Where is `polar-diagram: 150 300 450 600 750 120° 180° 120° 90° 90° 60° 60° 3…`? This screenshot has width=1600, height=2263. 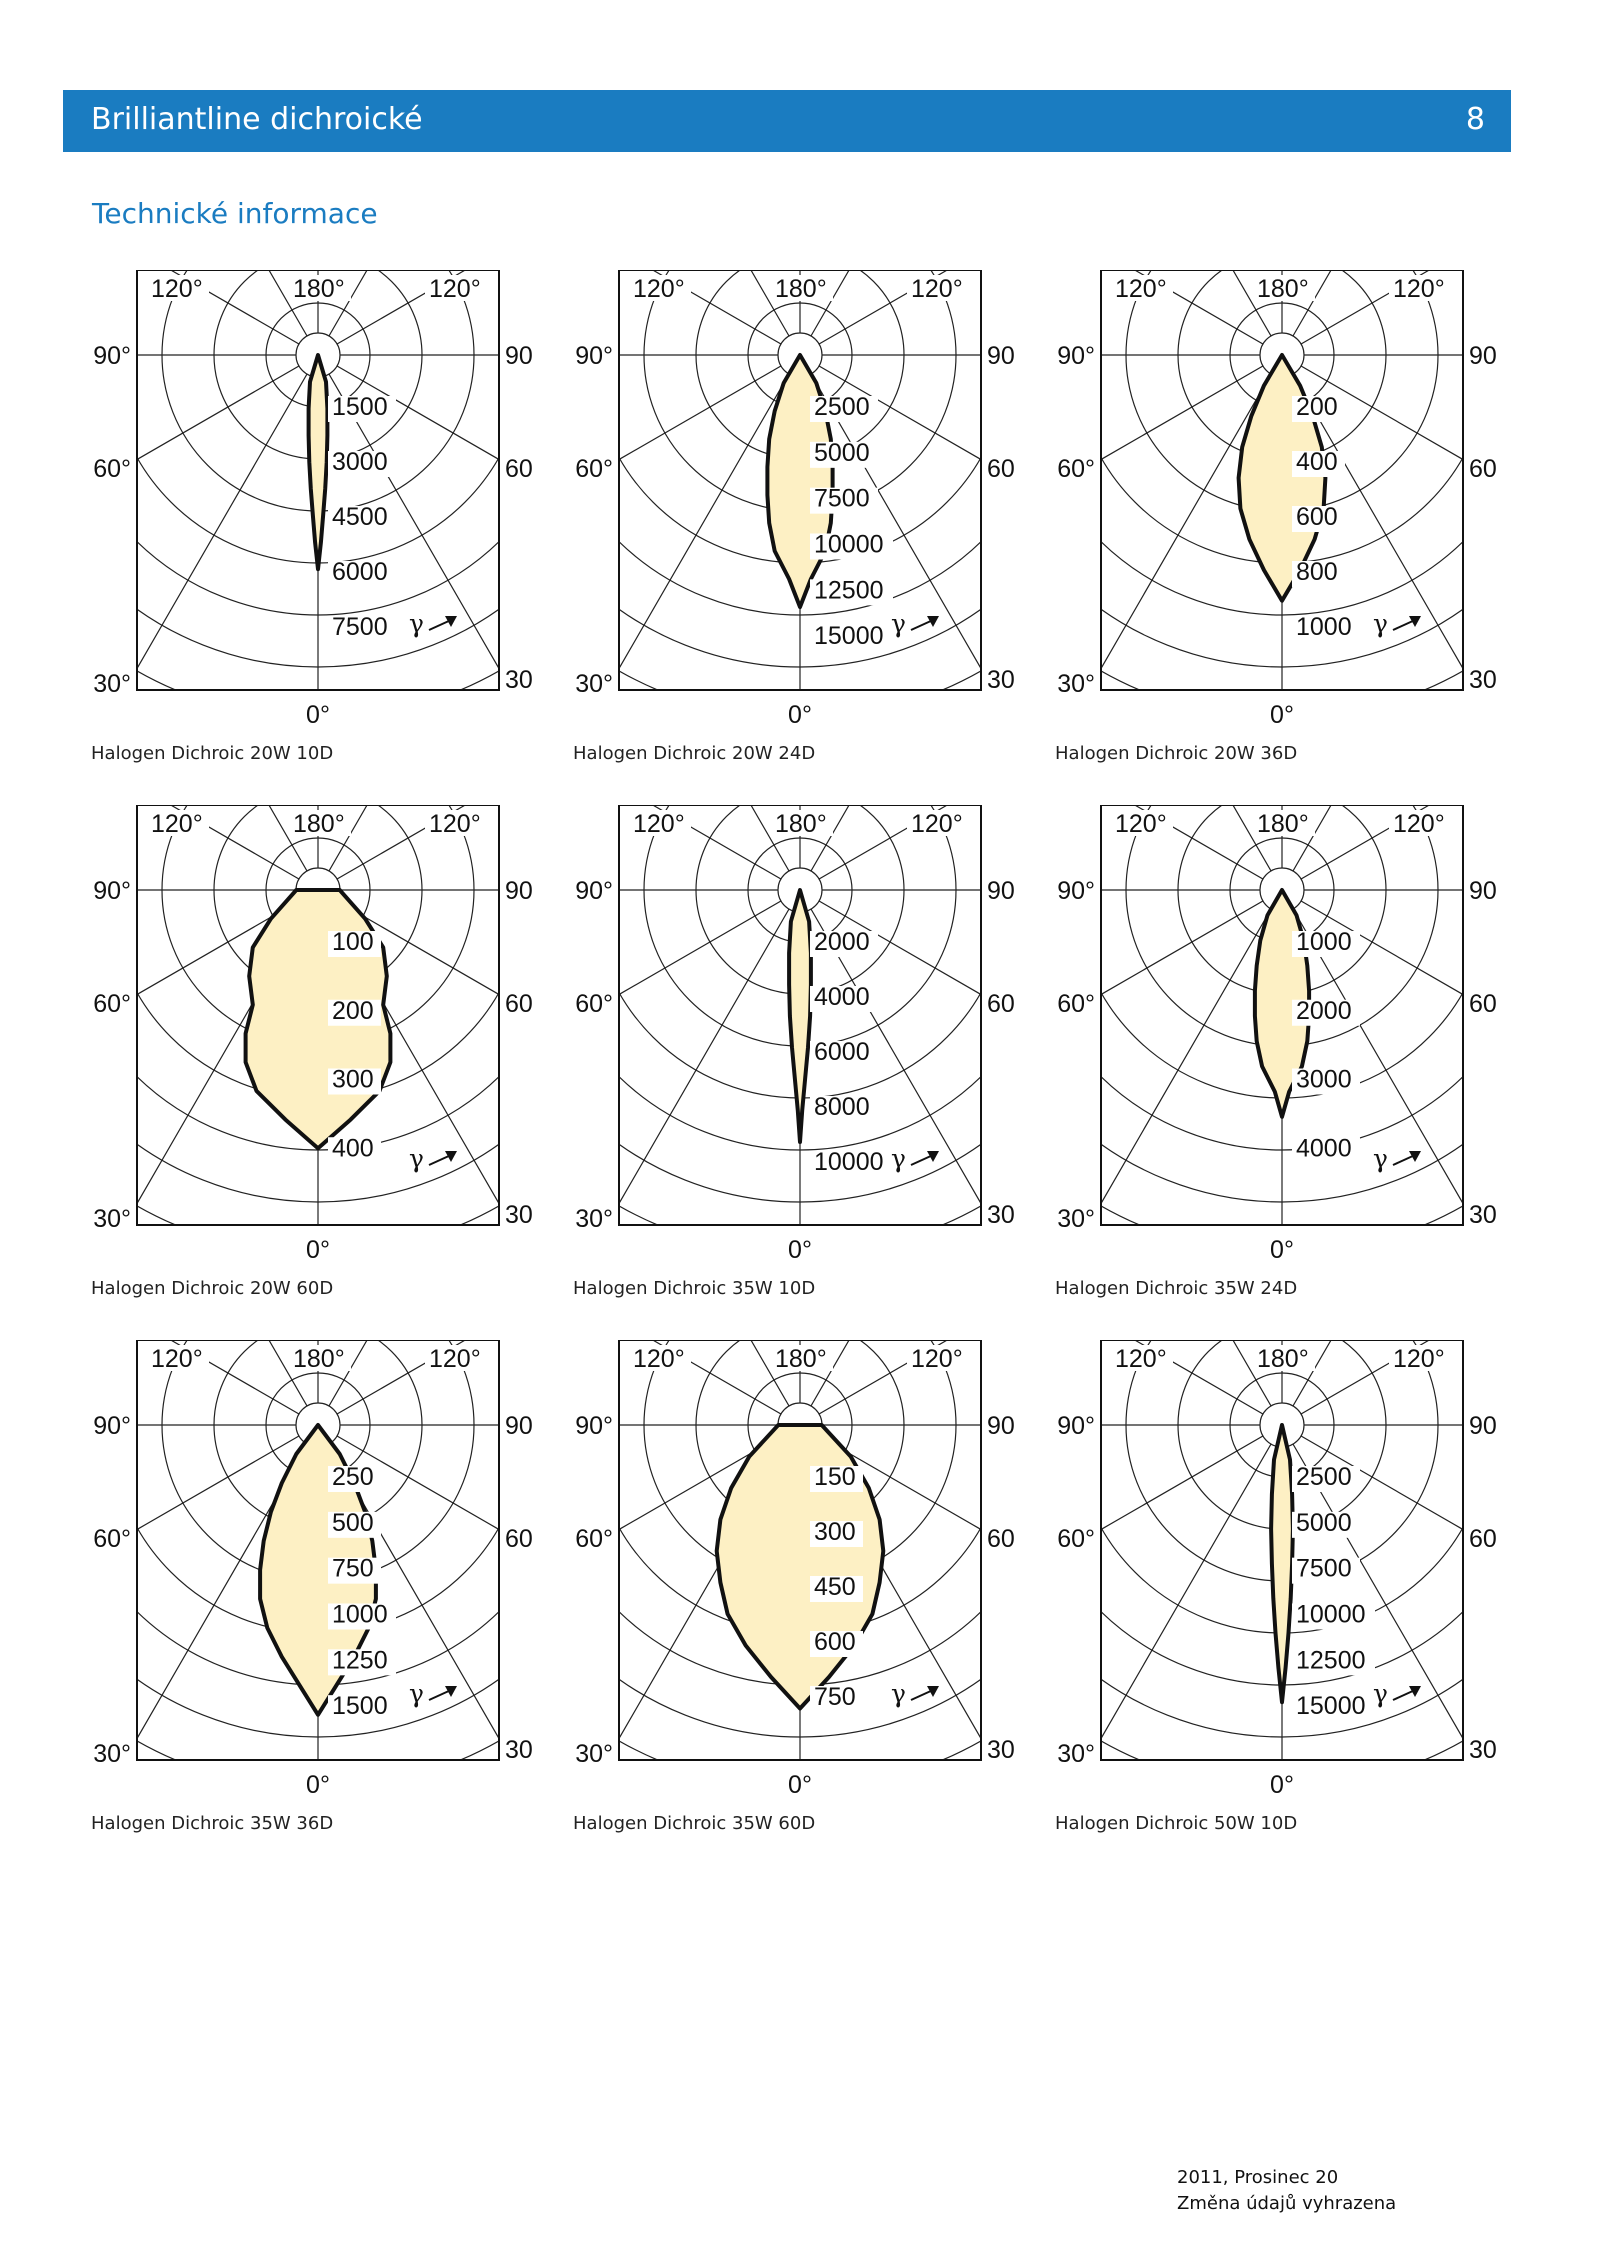
polar-diagram: 150 300 450 600 750 120° 180° 120° 90° 90° 60° 60° 3… is located at coordinates (780, 1600).